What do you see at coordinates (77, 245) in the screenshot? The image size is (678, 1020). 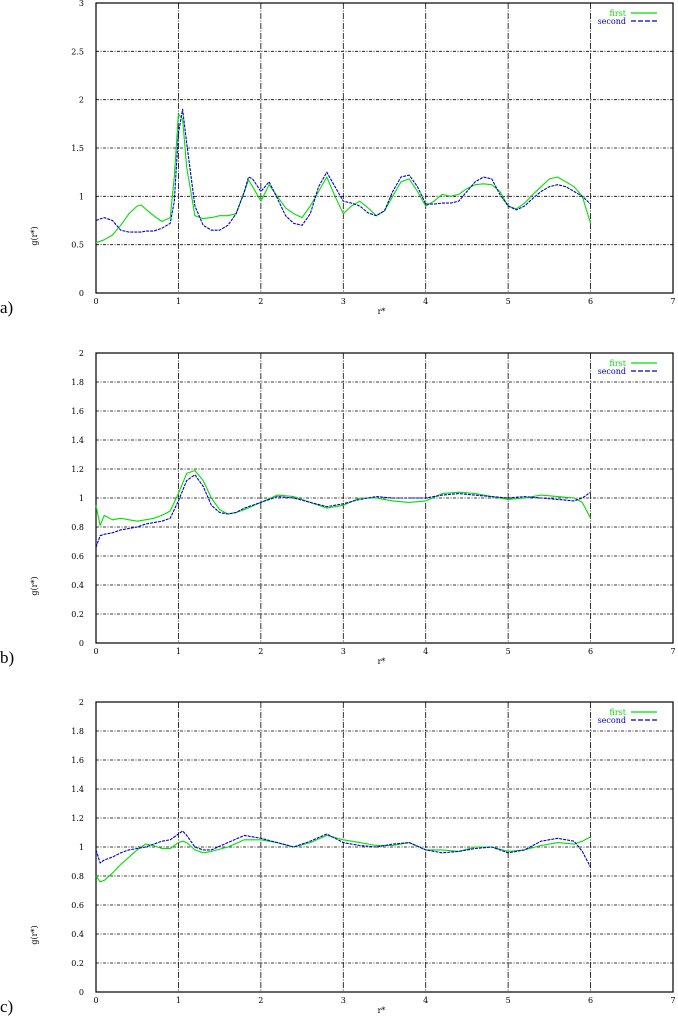 I see `y-tick-label: 0.5` at bounding box center [77, 245].